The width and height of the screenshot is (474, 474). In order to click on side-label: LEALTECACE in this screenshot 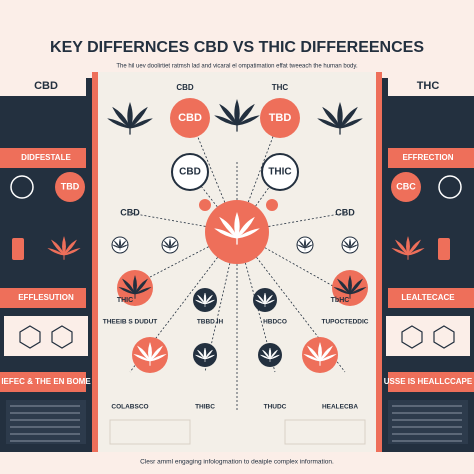, I will do `click(428, 297)`.